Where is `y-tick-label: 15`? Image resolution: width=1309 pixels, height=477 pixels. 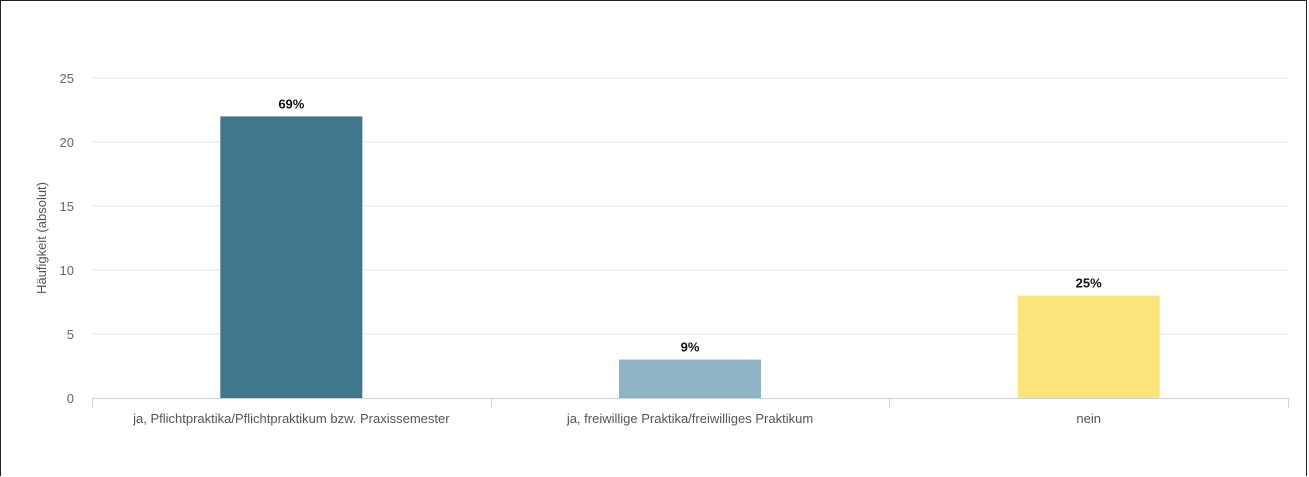
y-tick-label: 15 is located at coordinates (67, 206).